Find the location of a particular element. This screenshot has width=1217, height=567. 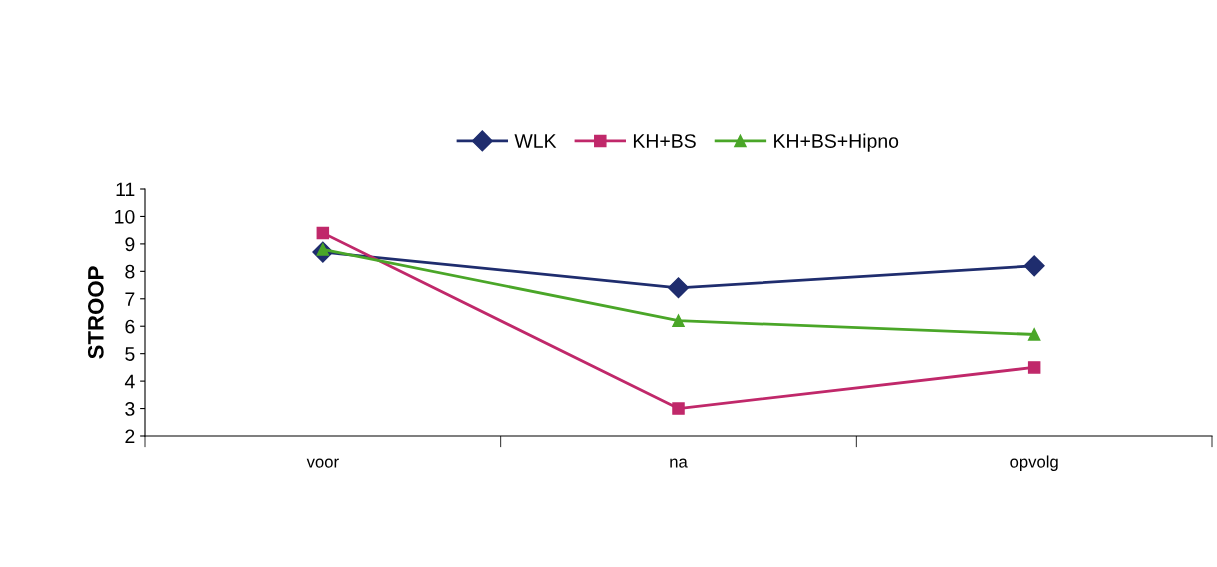

y-tick-label: 6 is located at coordinates (130, 326).